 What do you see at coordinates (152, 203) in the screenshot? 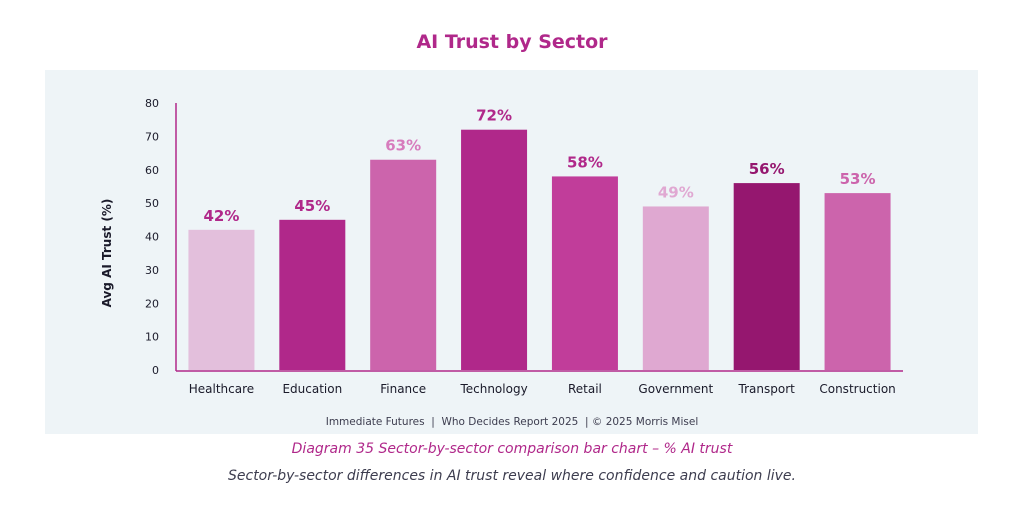
I see `y-tick-label: 50` at bounding box center [152, 203].